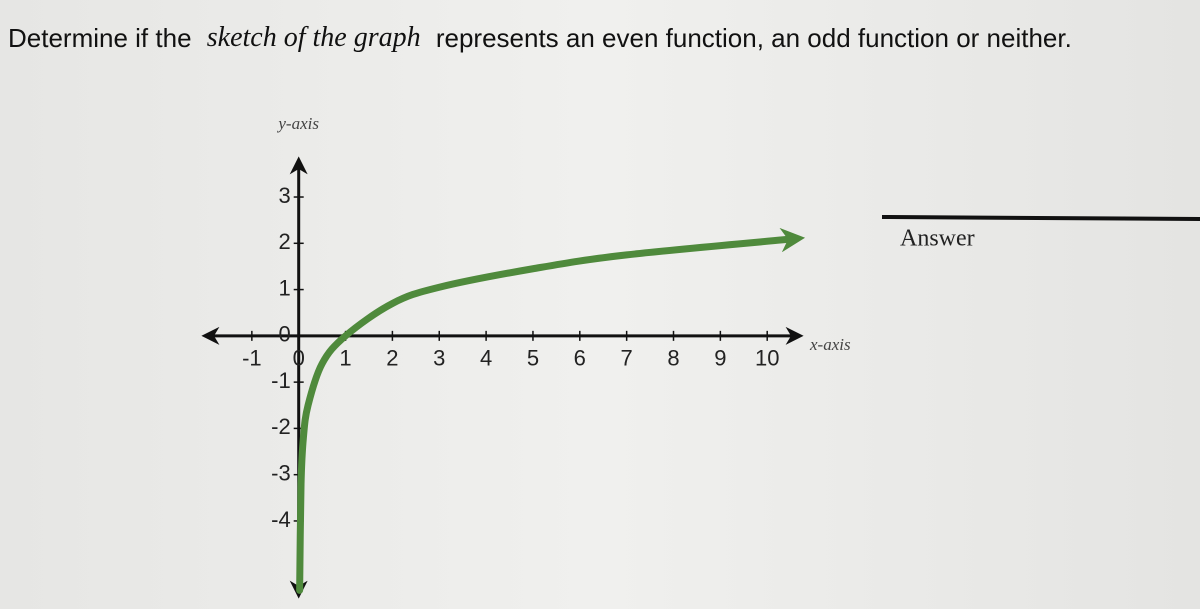 Image resolution: width=1200 pixels, height=609 pixels. I want to click on y-tick-label: 2, so click(284, 241).